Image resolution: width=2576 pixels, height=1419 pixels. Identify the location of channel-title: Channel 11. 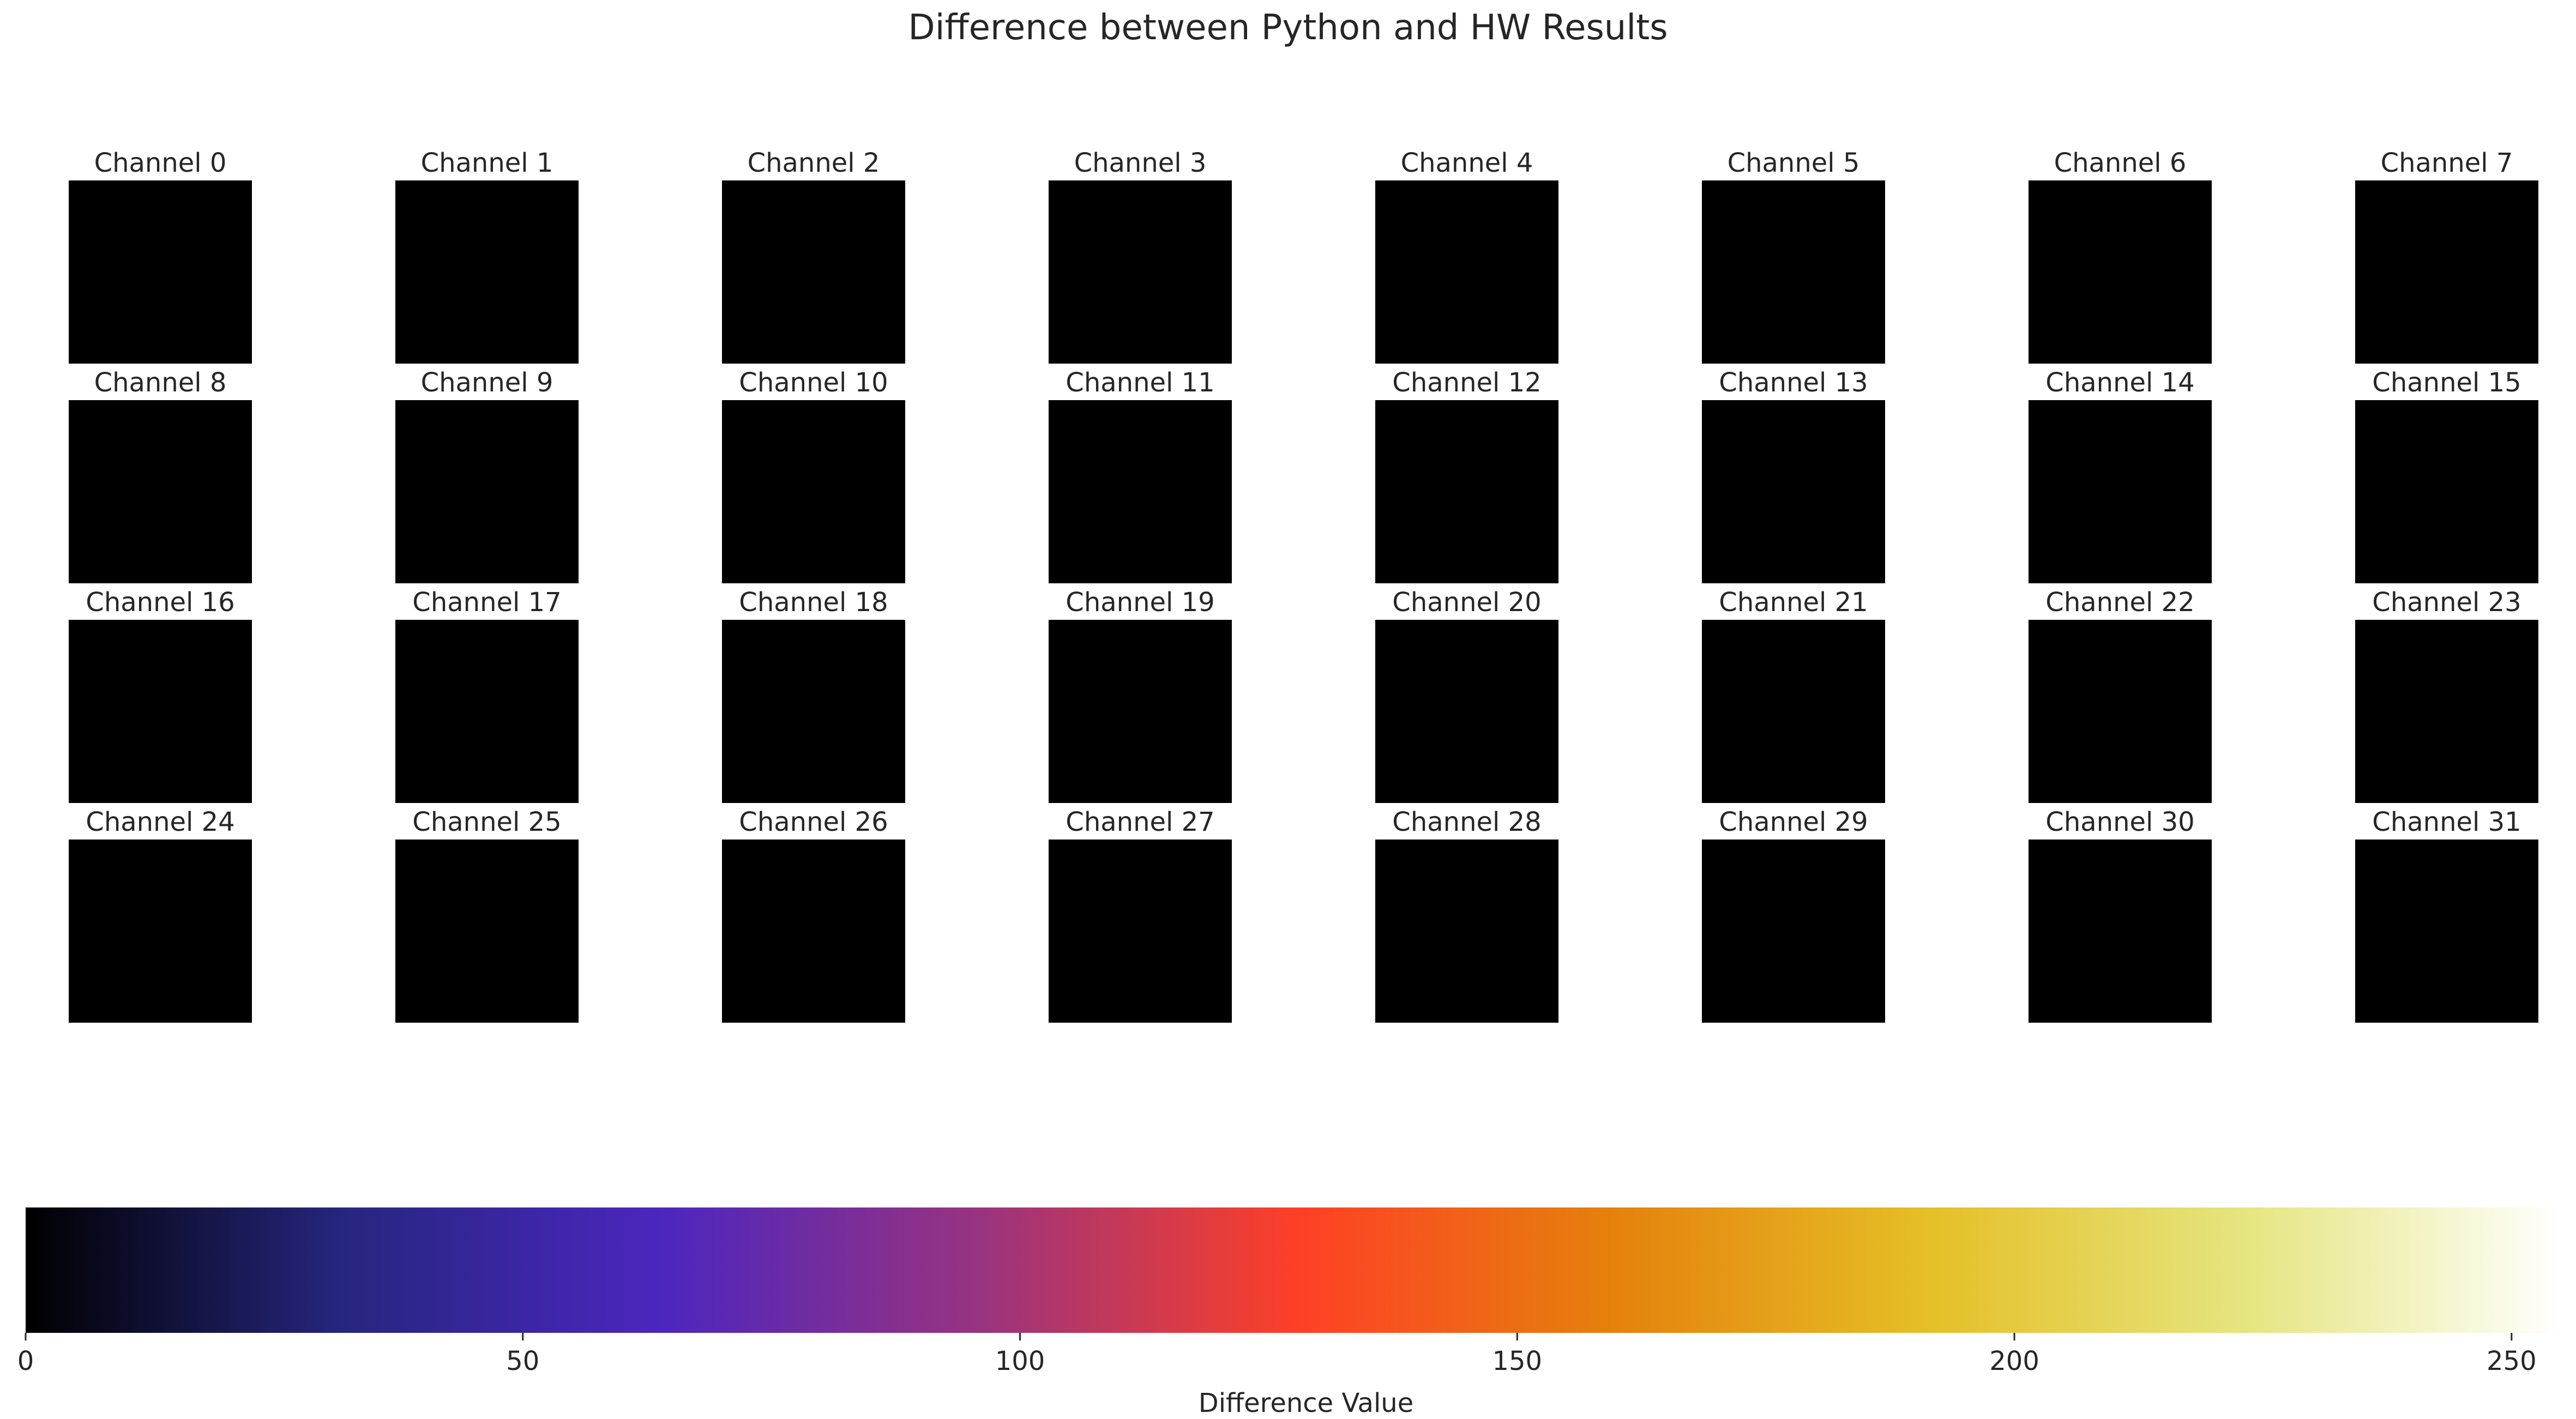
(1140, 383).